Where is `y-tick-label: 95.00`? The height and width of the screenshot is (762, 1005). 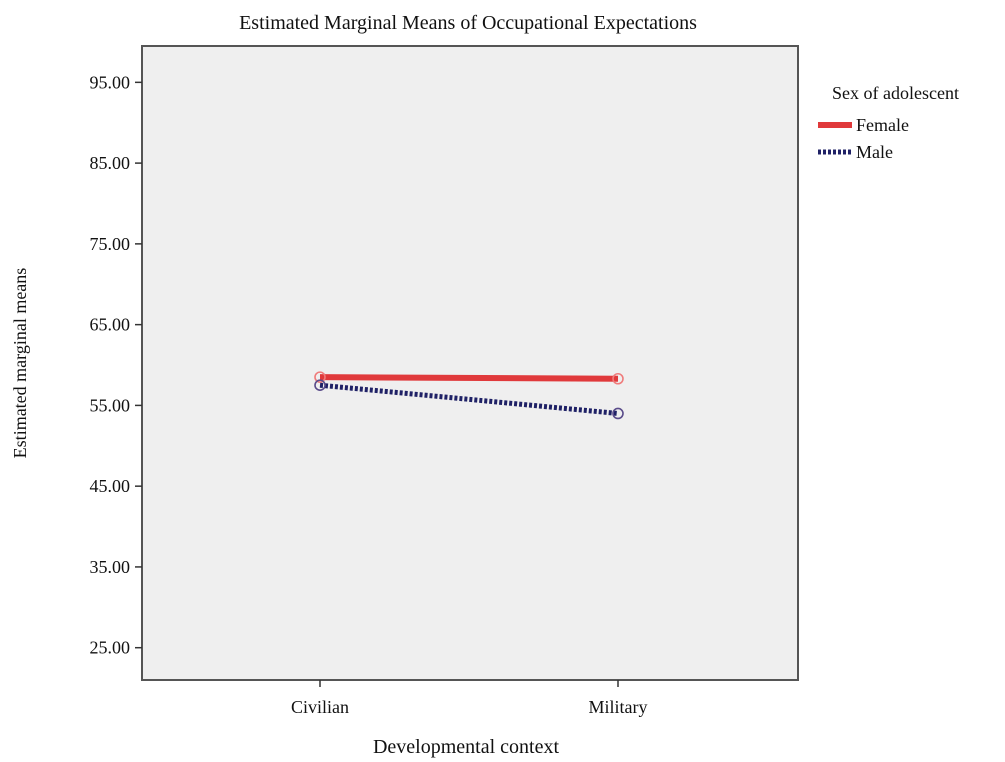 y-tick-label: 95.00 is located at coordinates (110, 82).